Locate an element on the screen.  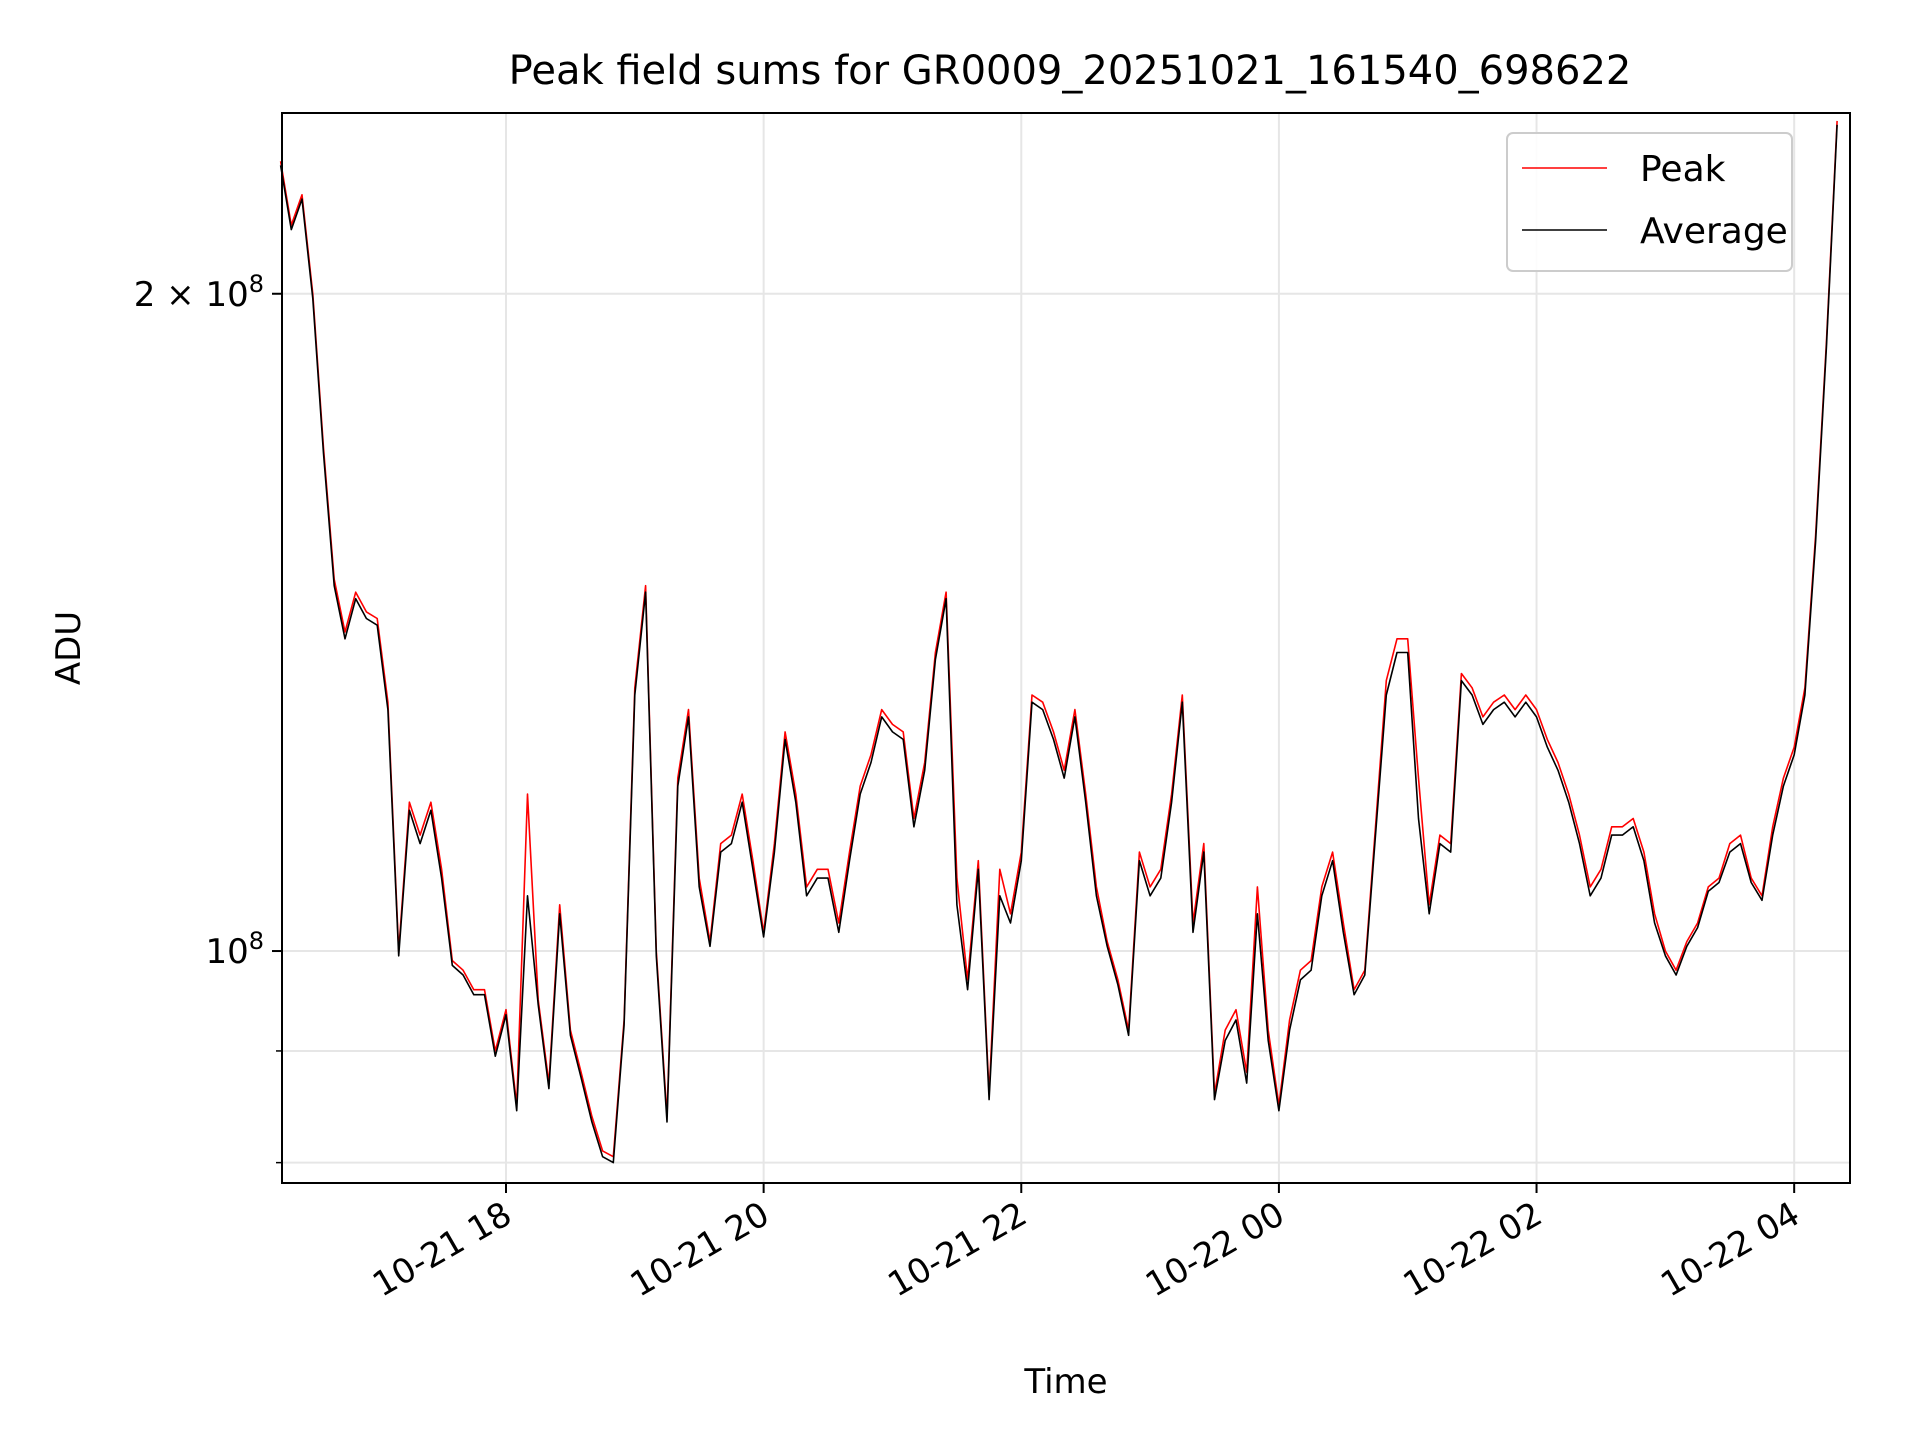
legend: Peak Average is located at coordinates (1649, 202).